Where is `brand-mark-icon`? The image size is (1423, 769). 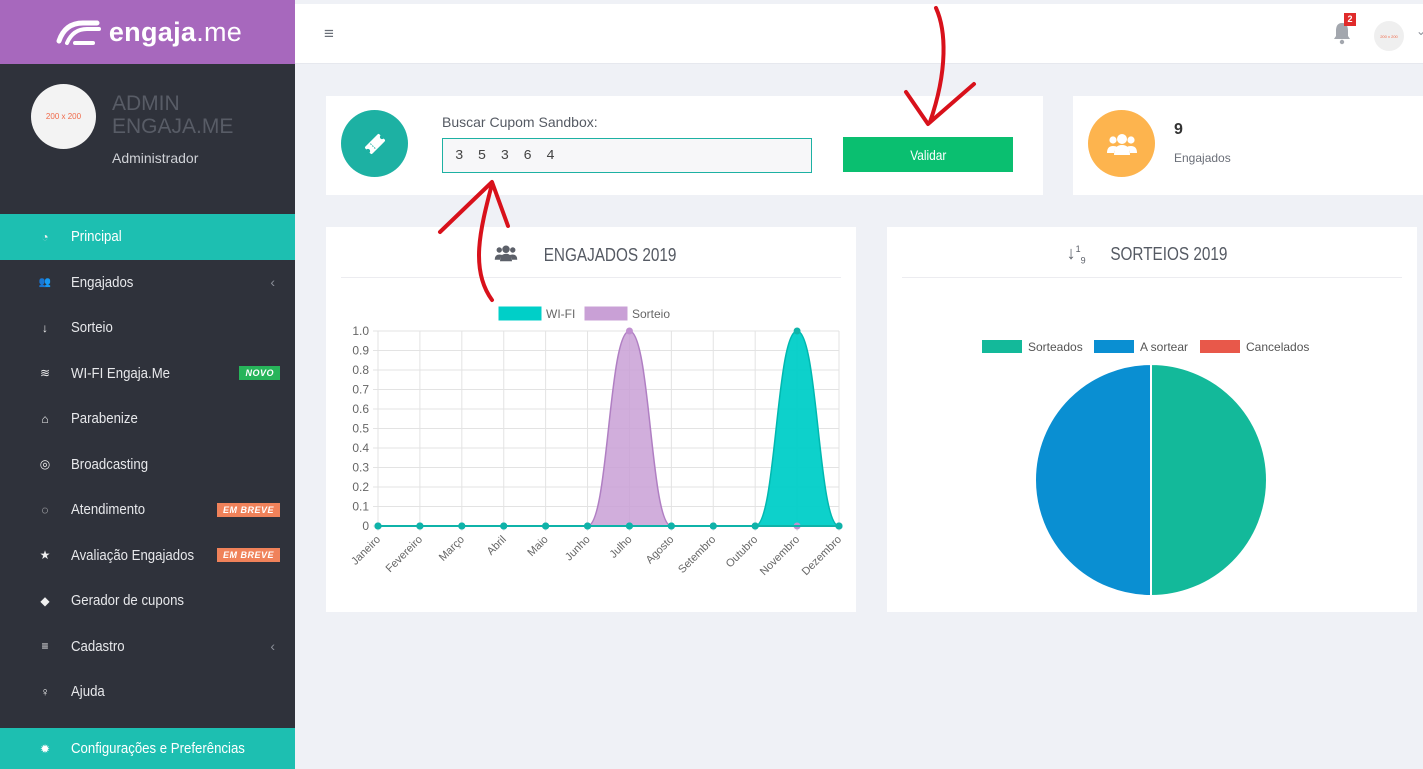
brand-mark-icon is located at coordinates (78, 32).